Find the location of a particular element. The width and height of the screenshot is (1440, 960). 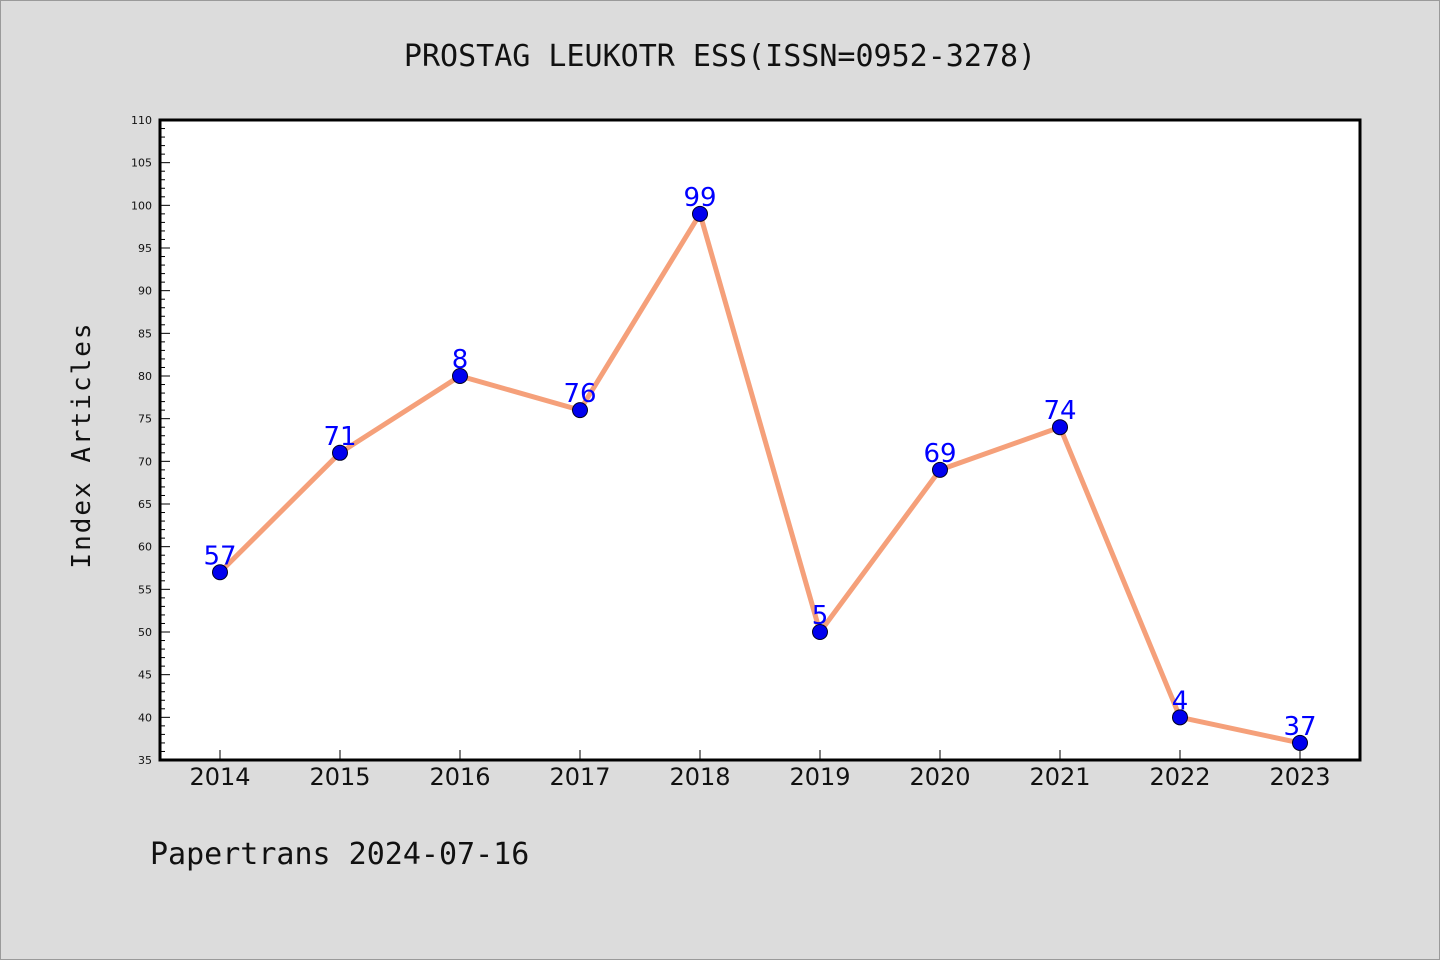

x-tick-label: 2019 is located at coordinates (819, 777).